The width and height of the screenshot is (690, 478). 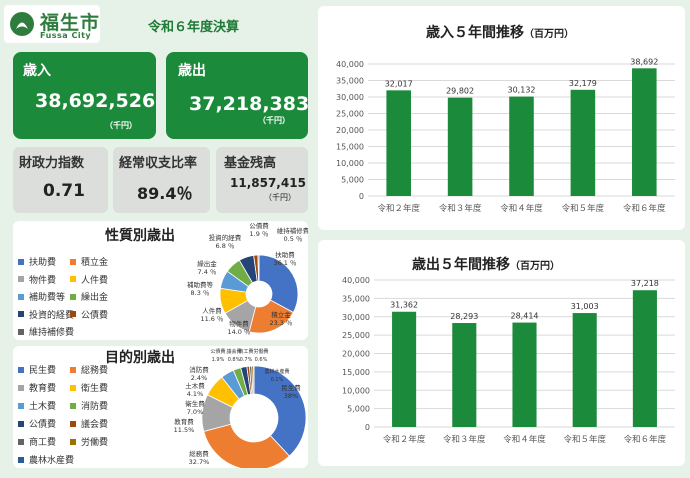 What do you see at coordinates (644, 61) in the screenshot?
I see `bar-value-label: 38,692` at bounding box center [644, 61].